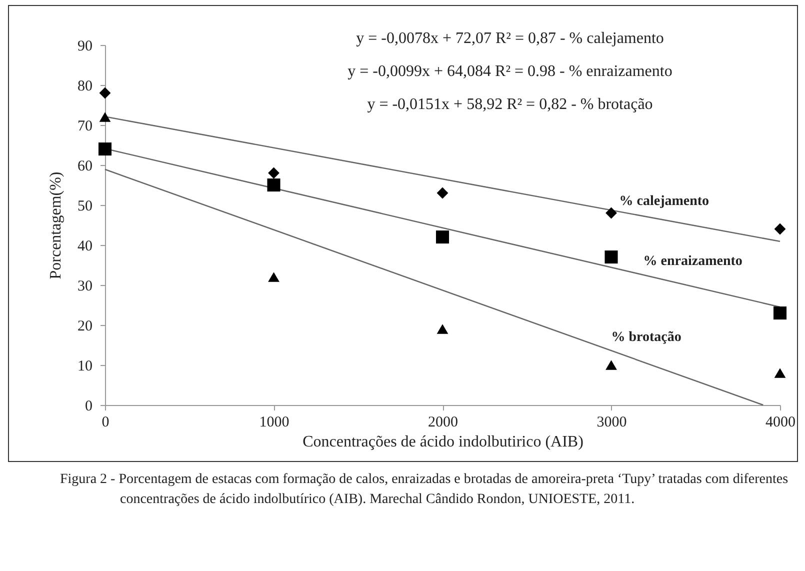 This screenshot has height=571, width=805. I want to click on series-label: % brotação, so click(646, 337).